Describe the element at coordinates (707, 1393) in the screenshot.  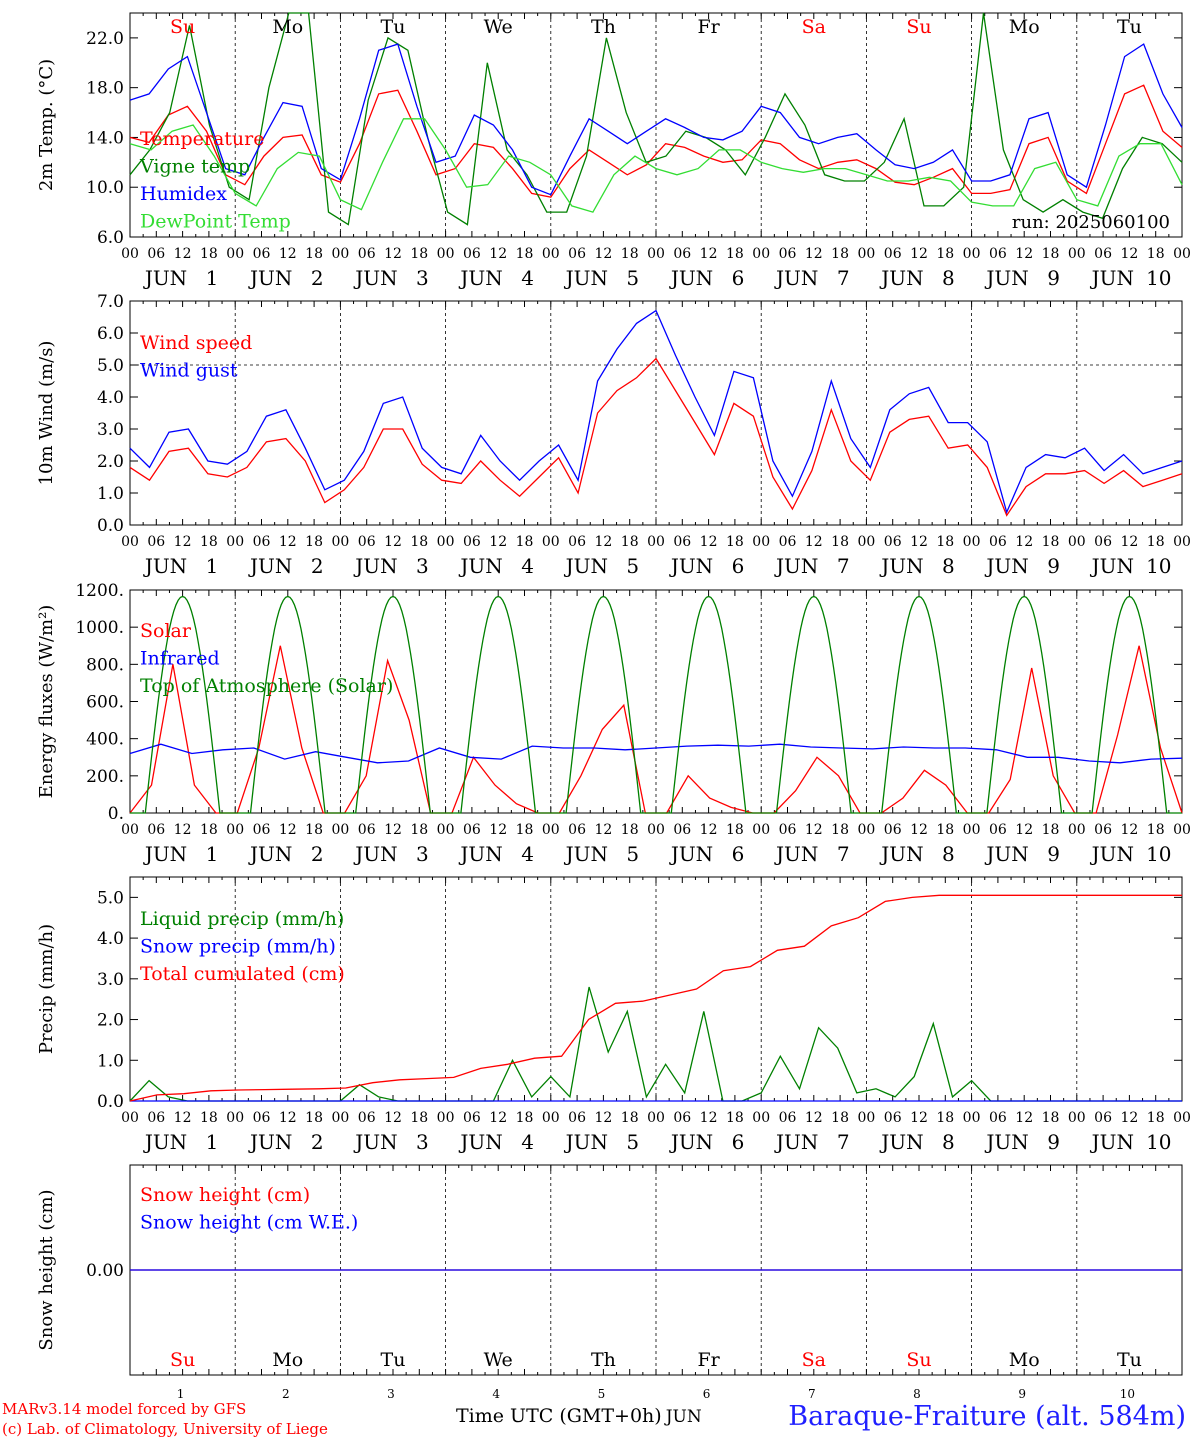
I see `day-number-small: 6` at that location.